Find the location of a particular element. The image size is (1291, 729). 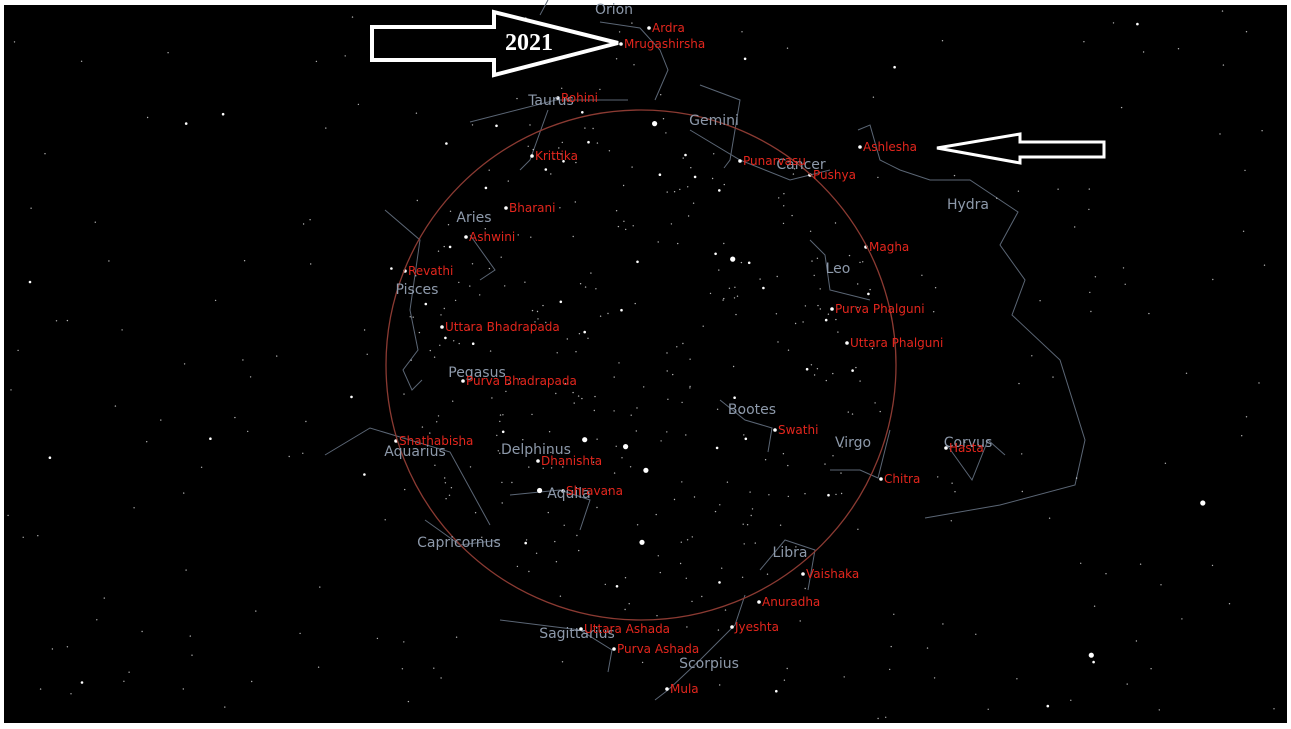

nakshatra-label: Mula is located at coordinates (684, 689).